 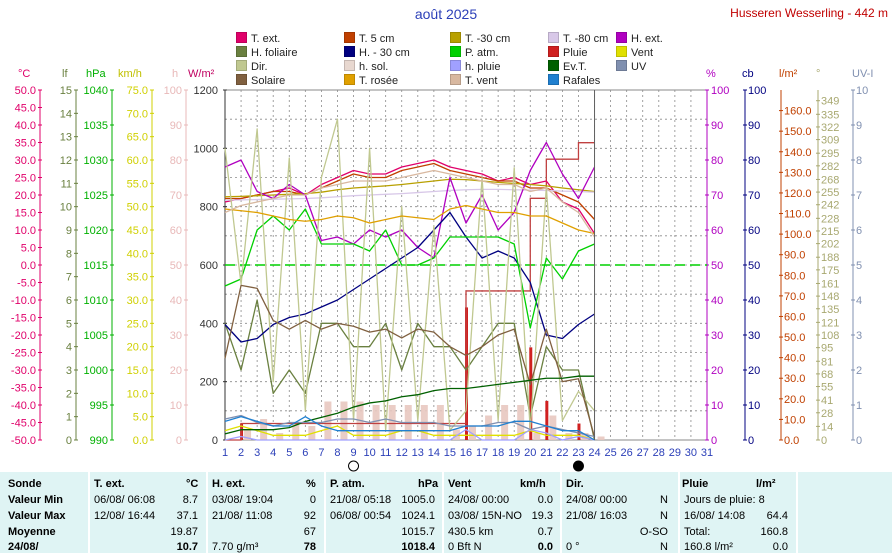 What do you see at coordinates (99, 441) in the screenshot?
I see `axis-tick-label: 990` at bounding box center [99, 441].